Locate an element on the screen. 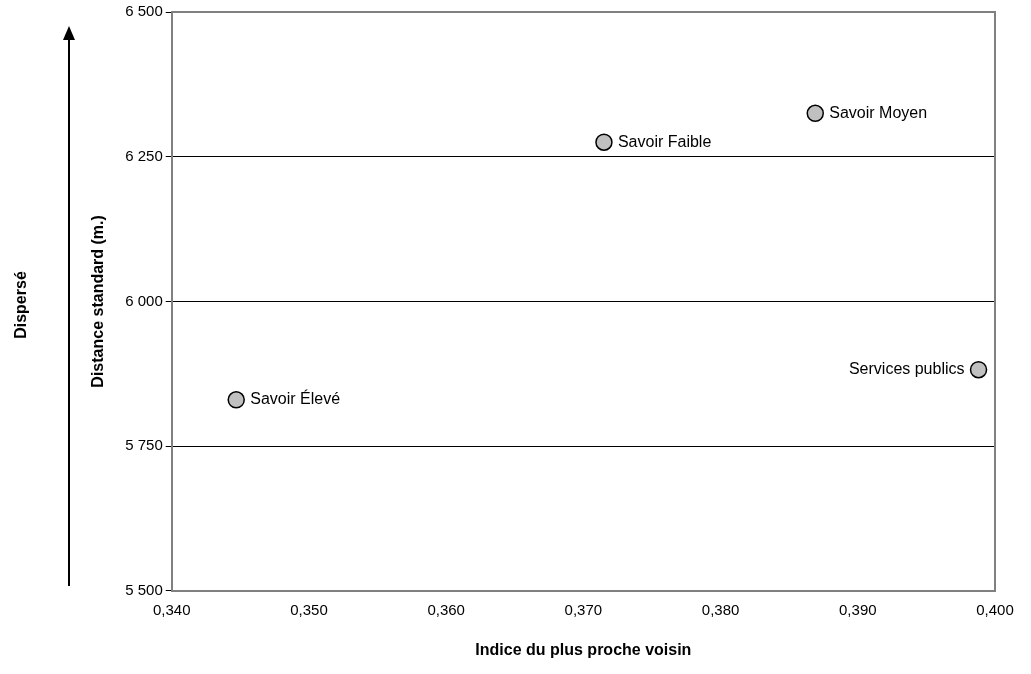 This screenshot has width=1031, height=674. x-tick-label: 0,380 is located at coordinates (720, 609).